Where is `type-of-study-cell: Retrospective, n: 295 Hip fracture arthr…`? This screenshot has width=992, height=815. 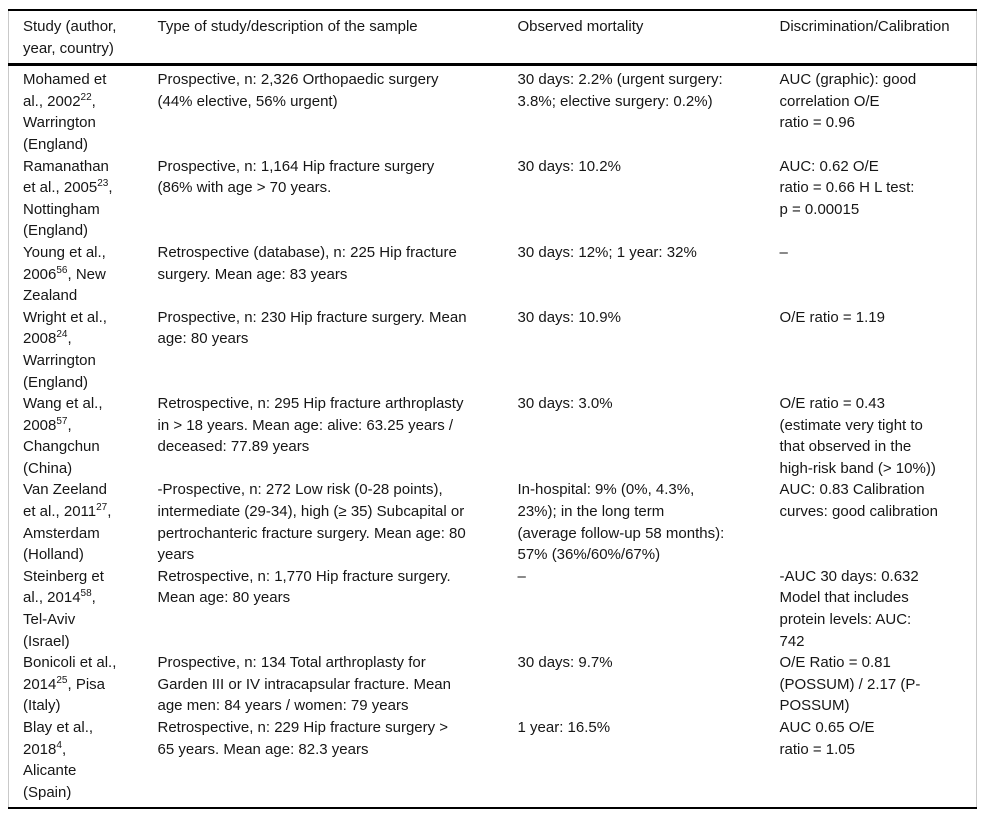 type-of-study-cell: Retrospective, n: 295 Hip fracture arthr… is located at coordinates (310, 425).